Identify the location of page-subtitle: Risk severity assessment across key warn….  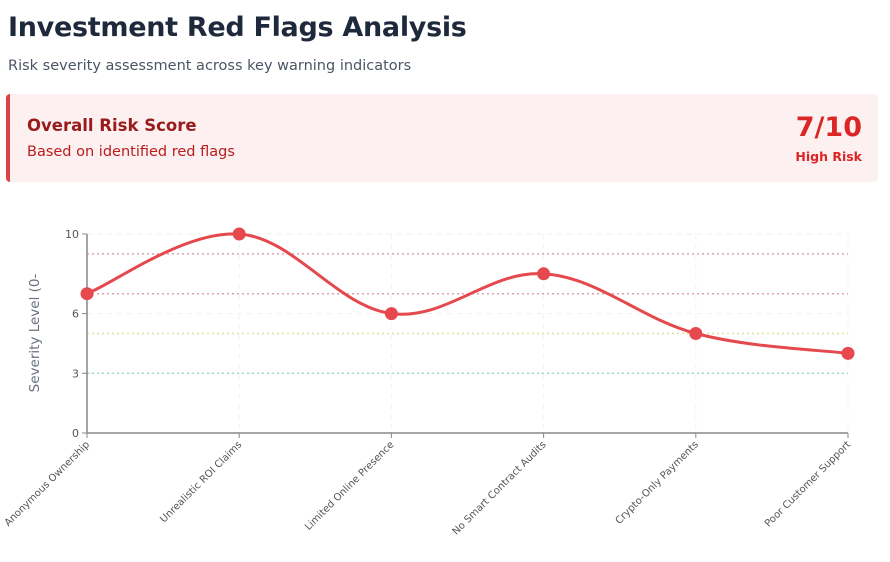
(210, 66).